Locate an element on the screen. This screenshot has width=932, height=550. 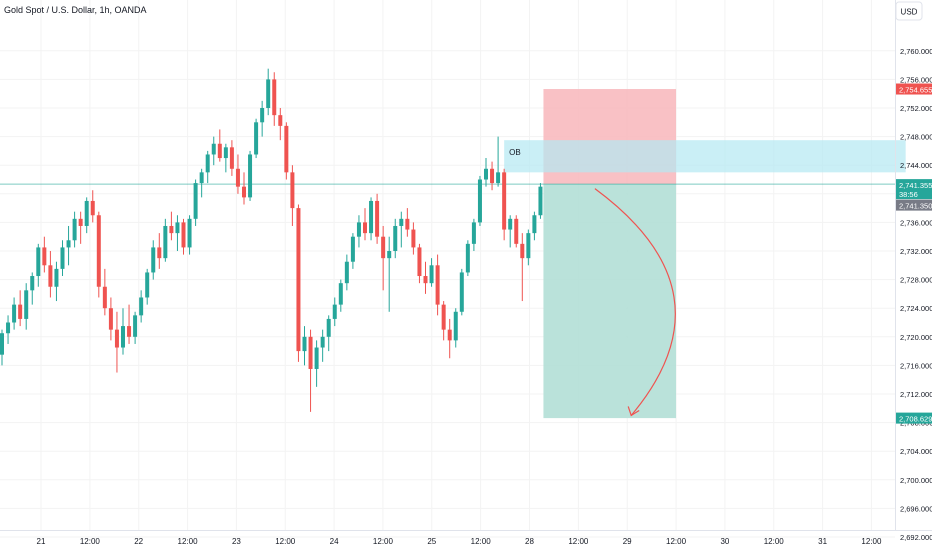
price-tick-label: 2,700.000 is located at coordinates (916, 480).